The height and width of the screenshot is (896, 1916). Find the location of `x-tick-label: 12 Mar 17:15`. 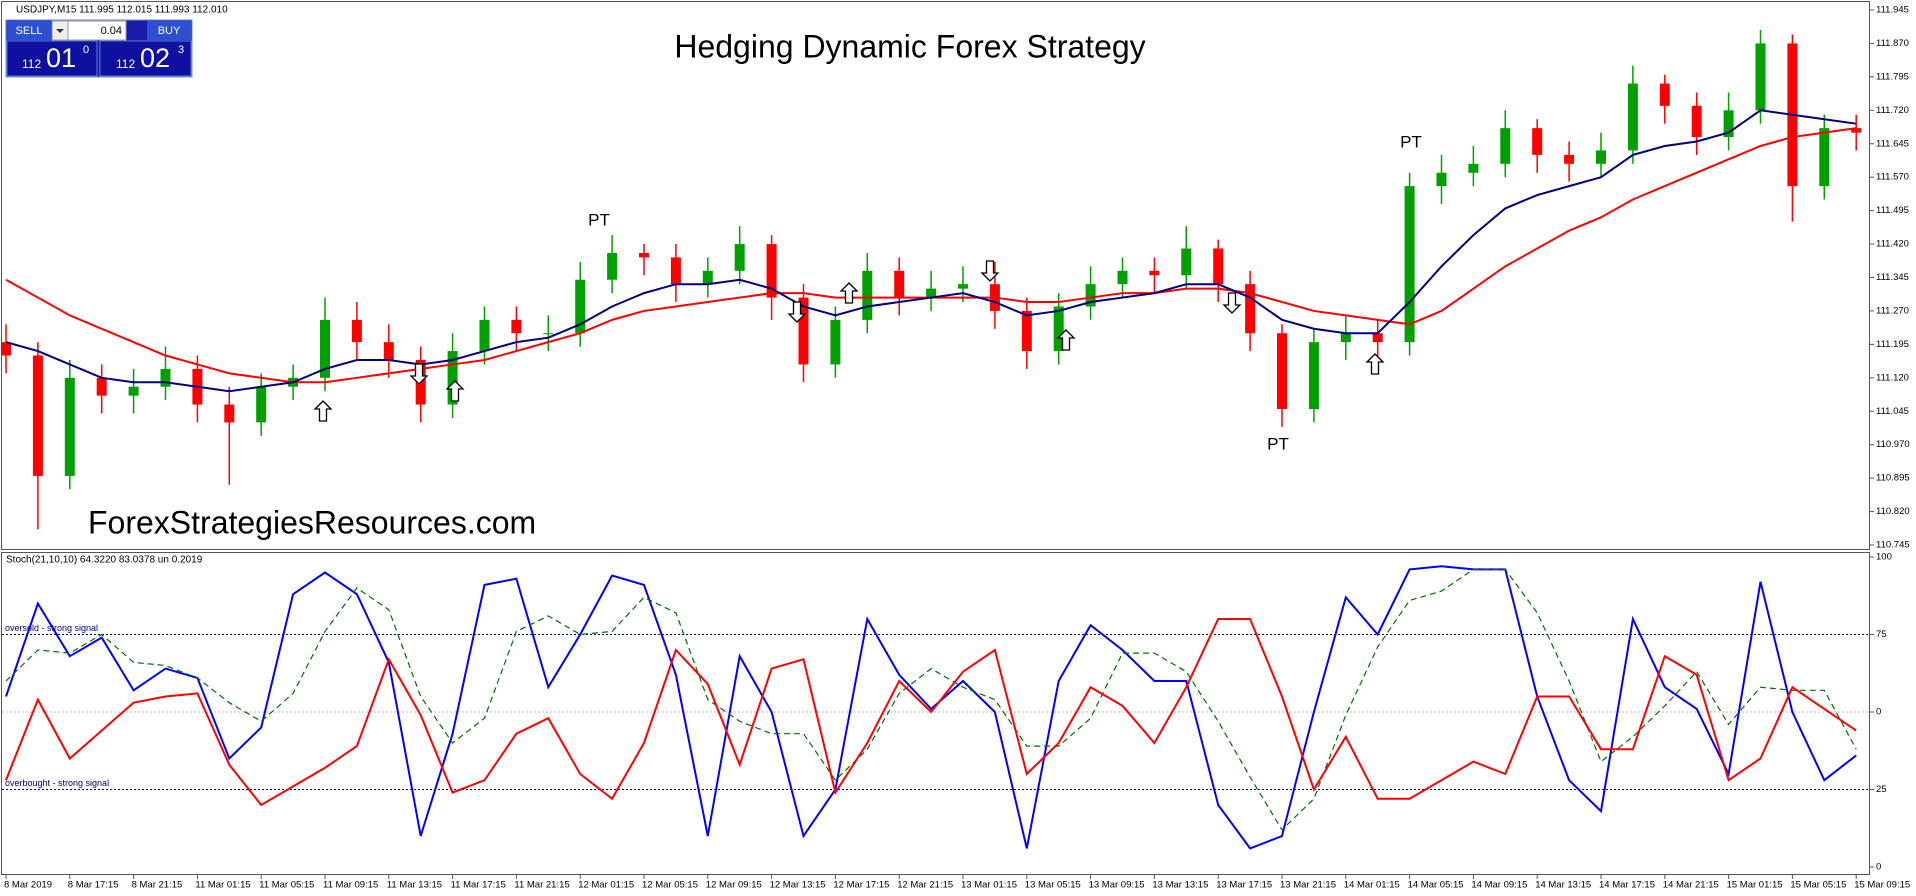

x-tick-label: 12 Mar 17:15 is located at coordinates (861, 885).